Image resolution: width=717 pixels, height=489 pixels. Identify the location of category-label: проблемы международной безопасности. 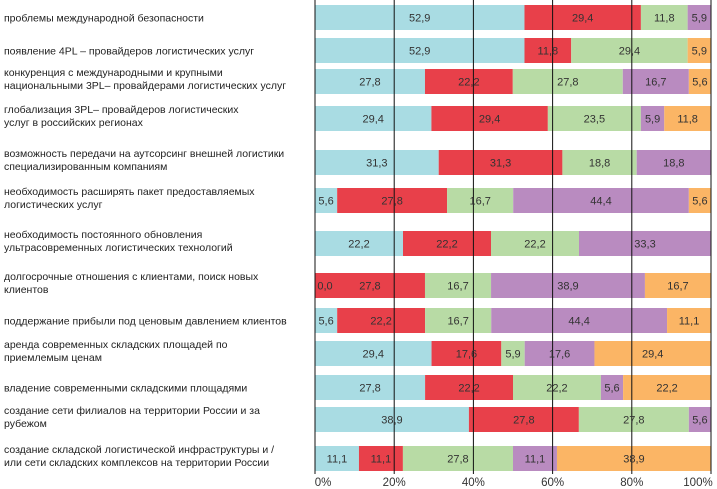
(104, 19).